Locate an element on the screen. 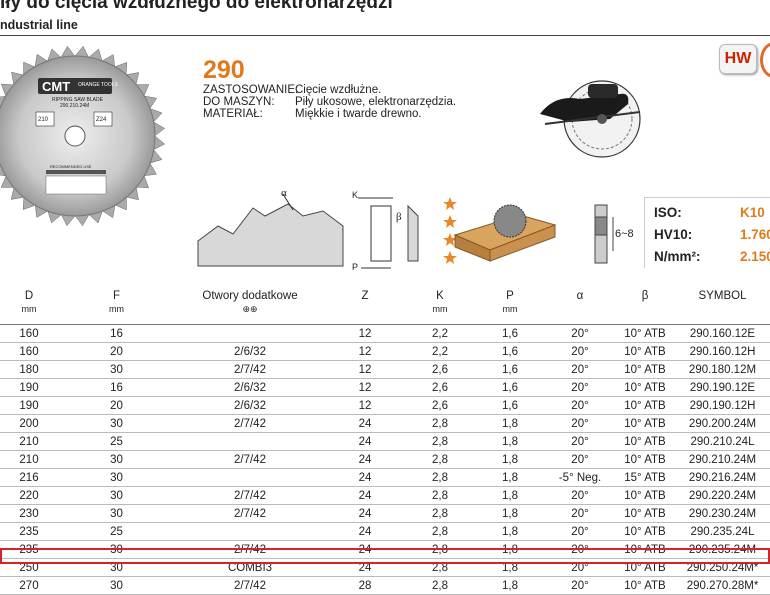 The height and width of the screenshot is (595, 770). table-row: 160 20 2/6/32 12 2,2 1,6 20° 10° ATB 290.160.12H is located at coordinates (385, 351).